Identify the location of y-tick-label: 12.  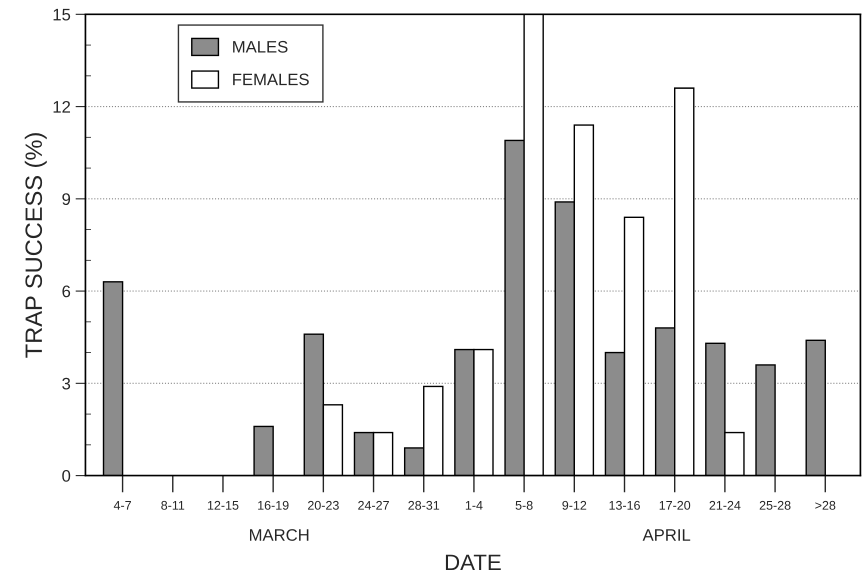
(62, 106).